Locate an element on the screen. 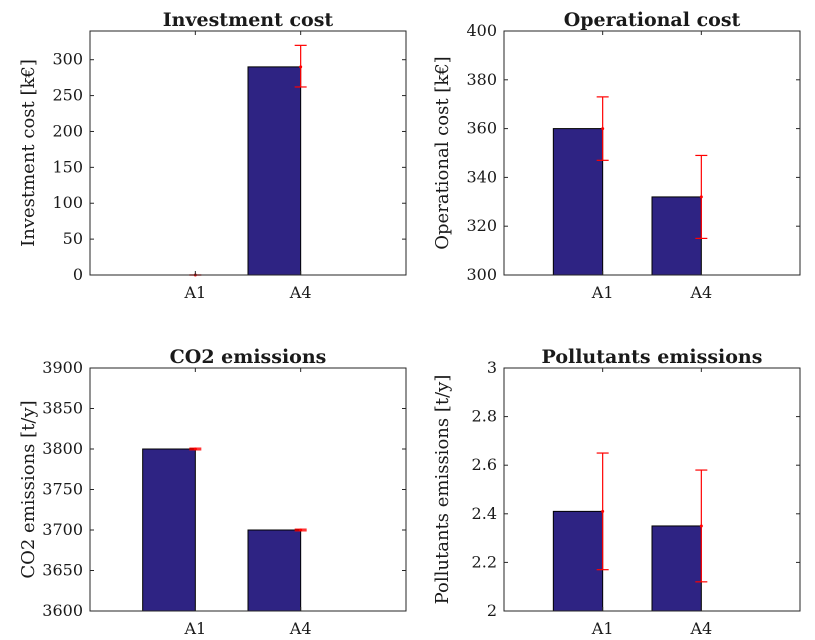  y-tick-label: 2.6 is located at coordinates (484, 464).